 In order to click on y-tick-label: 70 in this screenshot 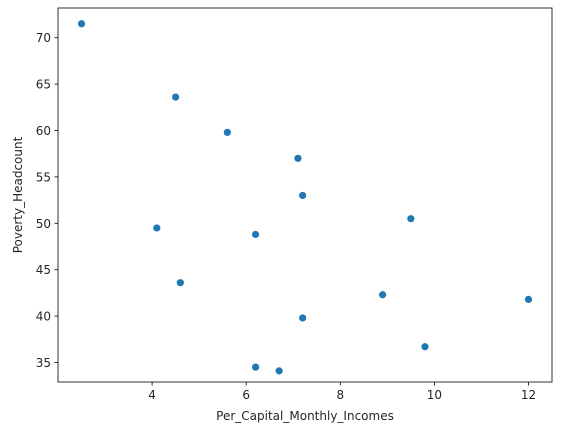, I will do `click(43, 38)`.